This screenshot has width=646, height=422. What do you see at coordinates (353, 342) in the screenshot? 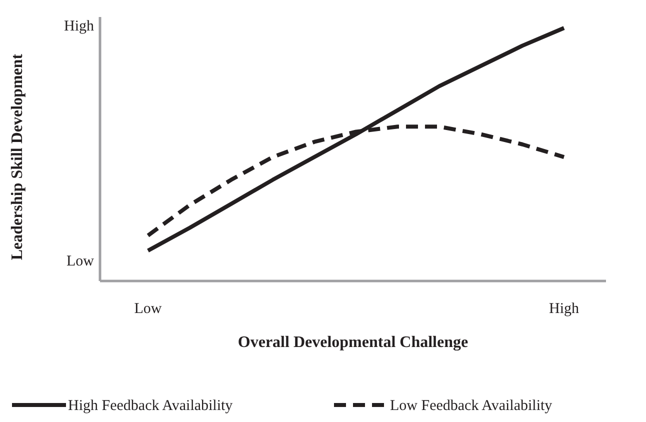
I see `x-axis-title: Overall Developmental Challenge` at bounding box center [353, 342].